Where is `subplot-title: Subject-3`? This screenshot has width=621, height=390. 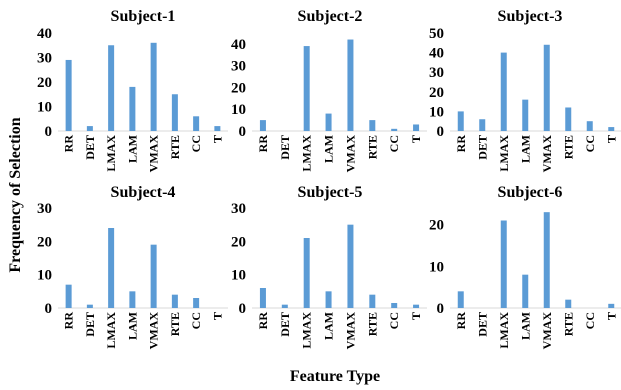
subplot-title: Subject-3 is located at coordinates (530, 16).